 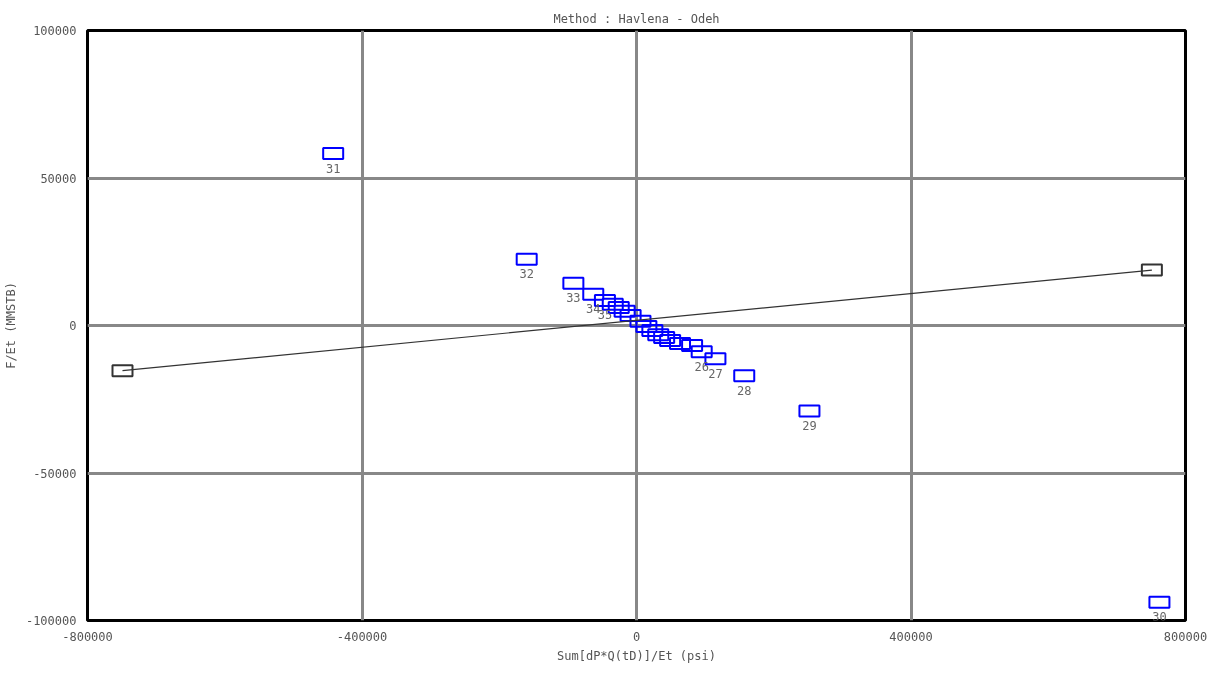 I want to click on annotation: 27, so click(x=715, y=373).